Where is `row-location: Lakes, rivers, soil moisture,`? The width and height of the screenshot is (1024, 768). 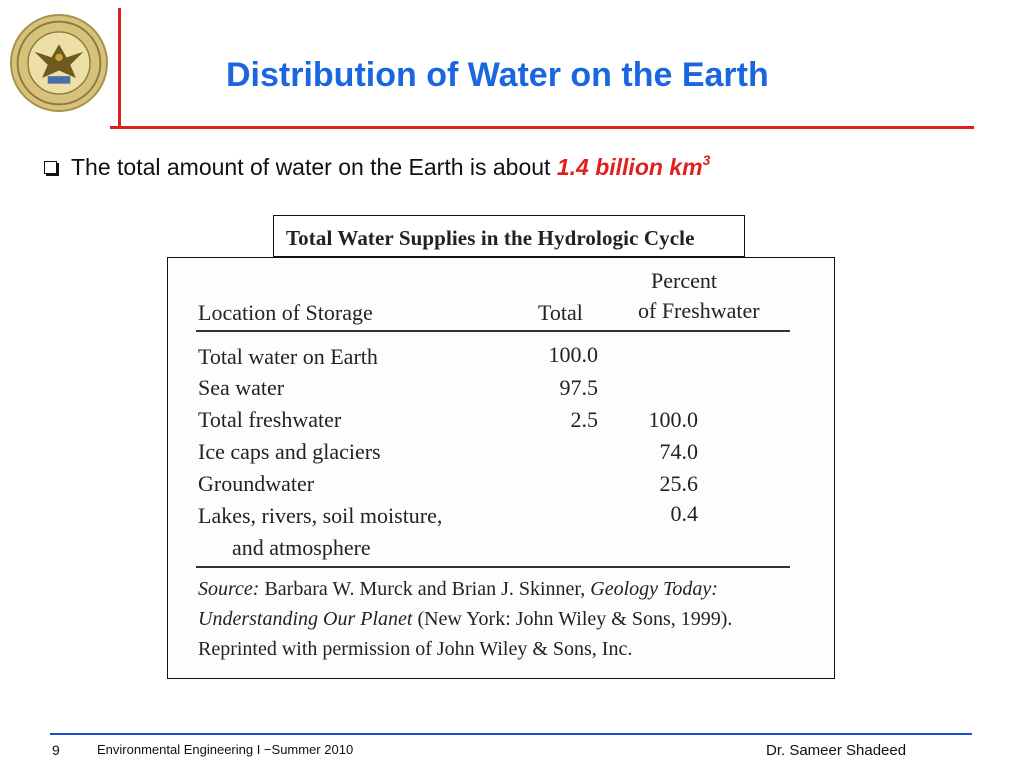 row-location: Lakes, rivers, soil moisture, is located at coordinates (320, 515).